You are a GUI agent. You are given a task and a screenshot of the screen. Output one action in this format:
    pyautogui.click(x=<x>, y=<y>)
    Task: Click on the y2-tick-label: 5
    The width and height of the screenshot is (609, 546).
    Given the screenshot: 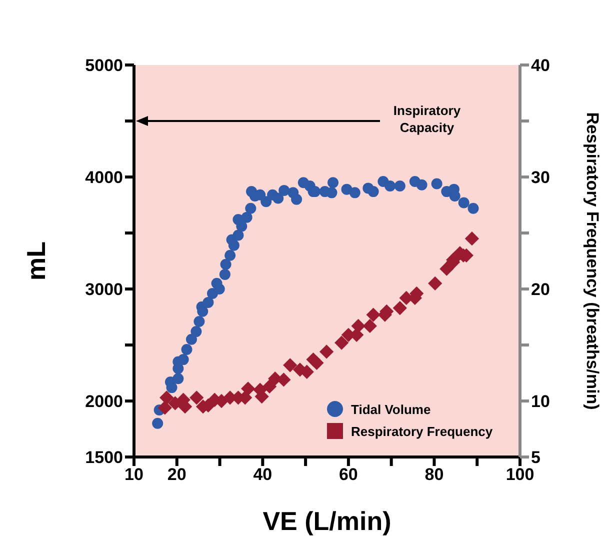 What is the action you would take?
    pyautogui.click(x=535, y=458)
    